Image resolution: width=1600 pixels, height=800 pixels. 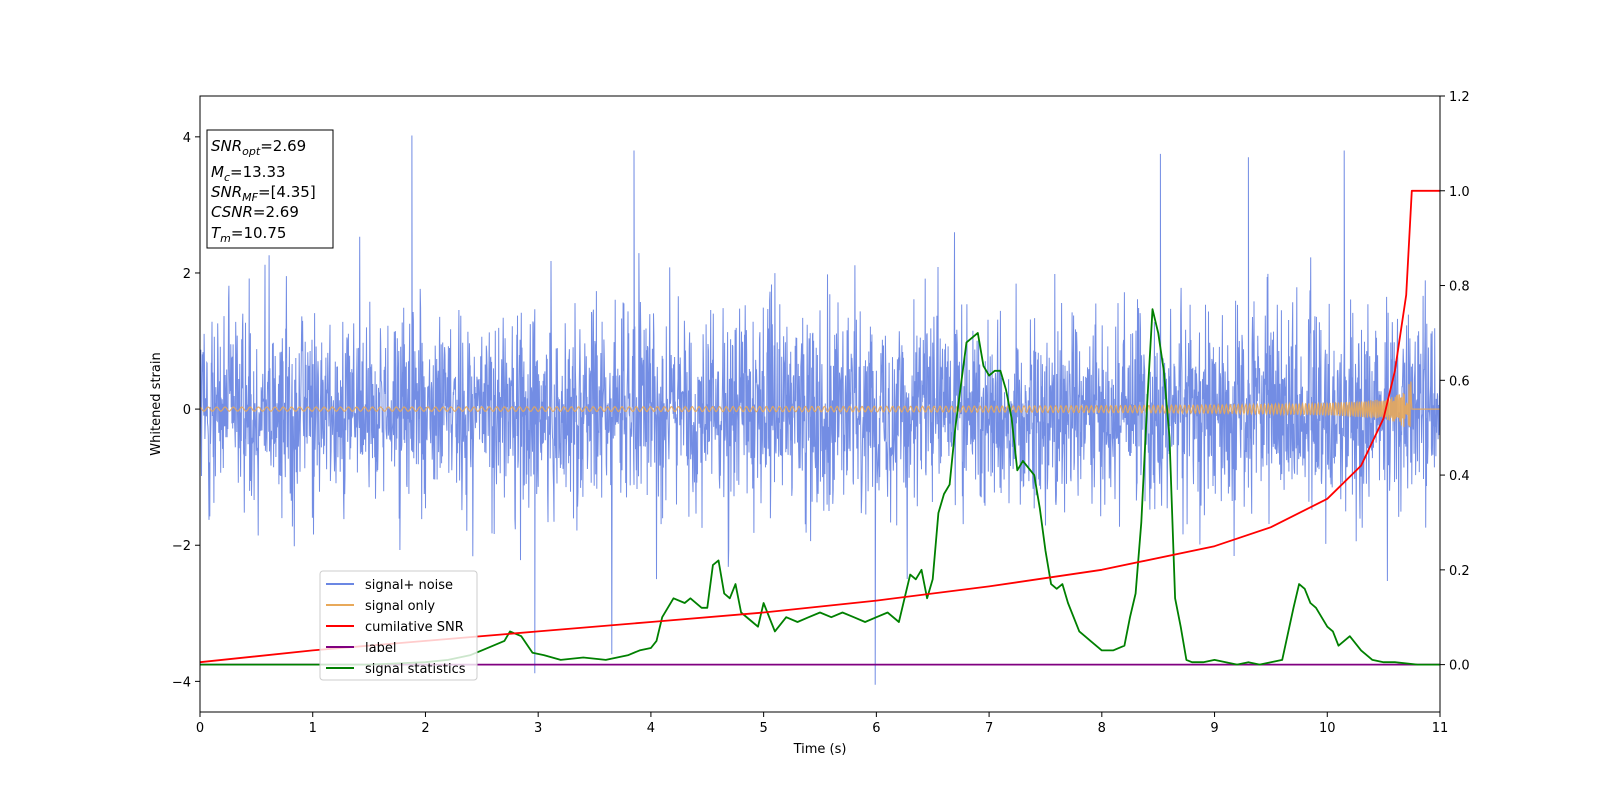 I want to click on y-tick-label: −4, so click(x=181, y=682).